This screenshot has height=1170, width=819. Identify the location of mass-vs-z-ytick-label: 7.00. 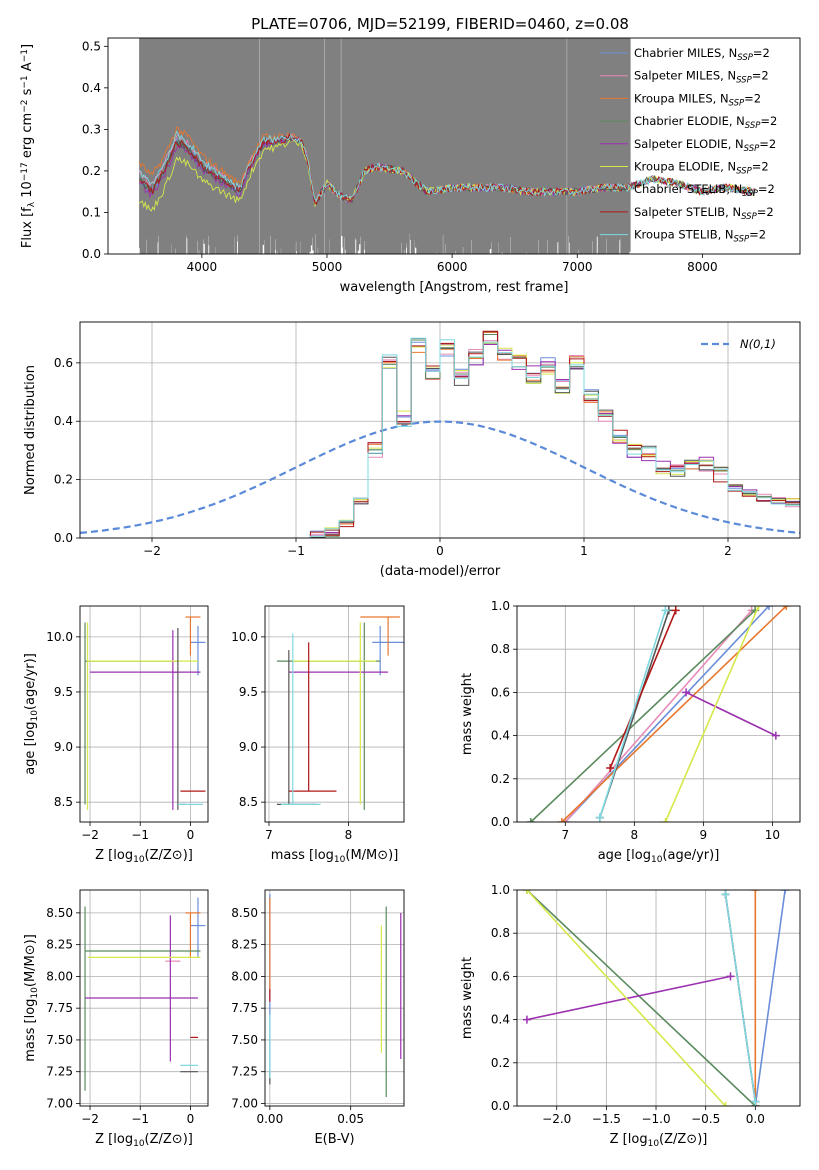
(59, 1103).